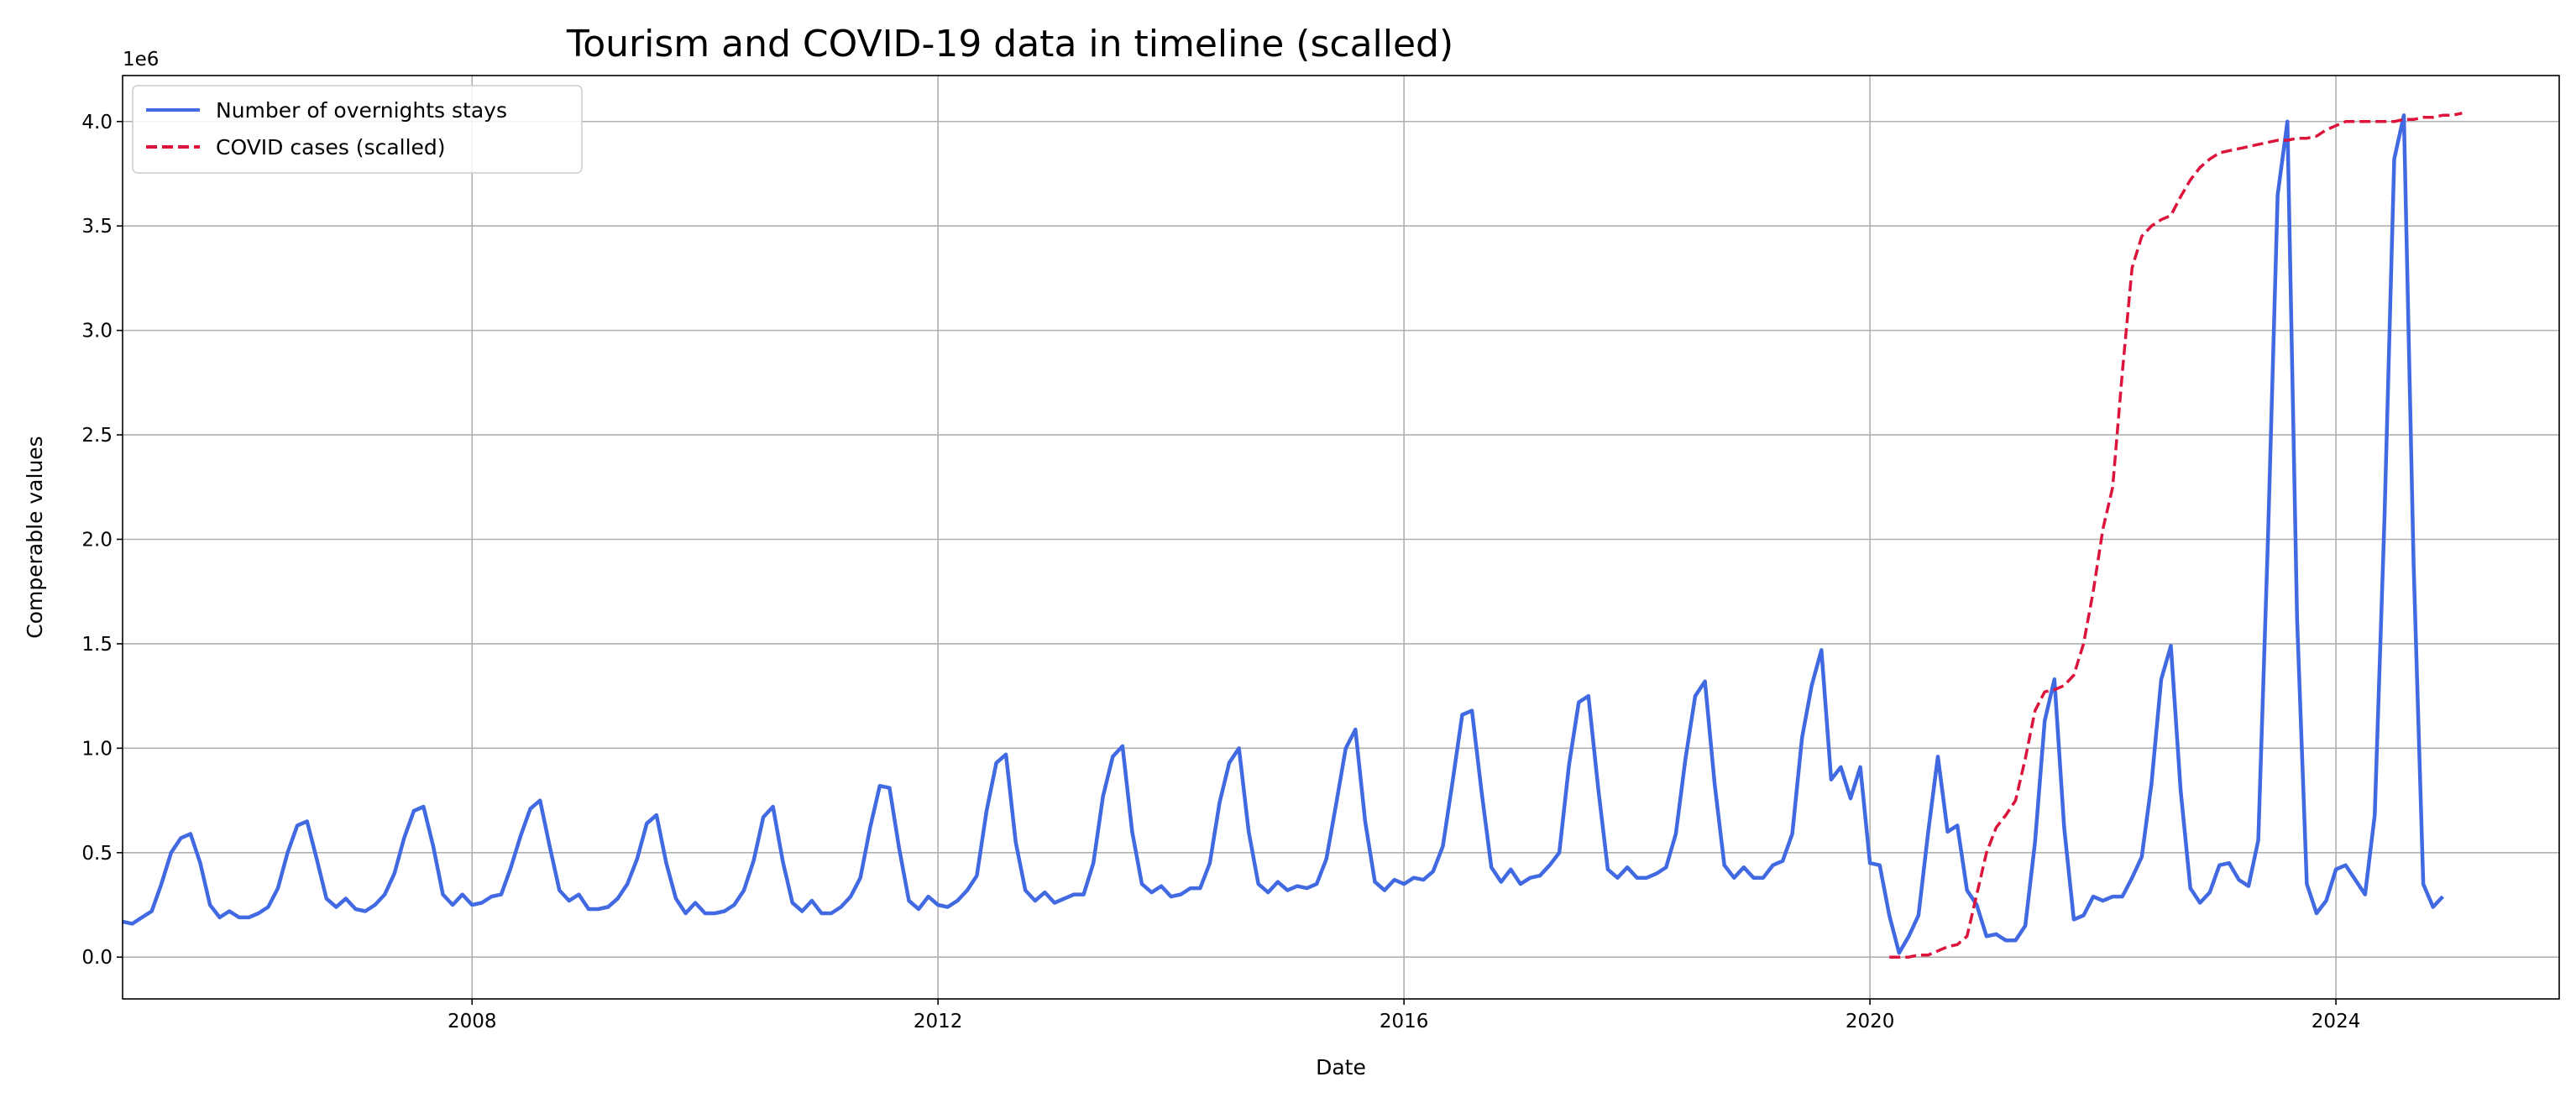 This screenshot has width=2576, height=1103. What do you see at coordinates (35, 537) in the screenshot?
I see `y-axis-label: Comperable values` at bounding box center [35, 537].